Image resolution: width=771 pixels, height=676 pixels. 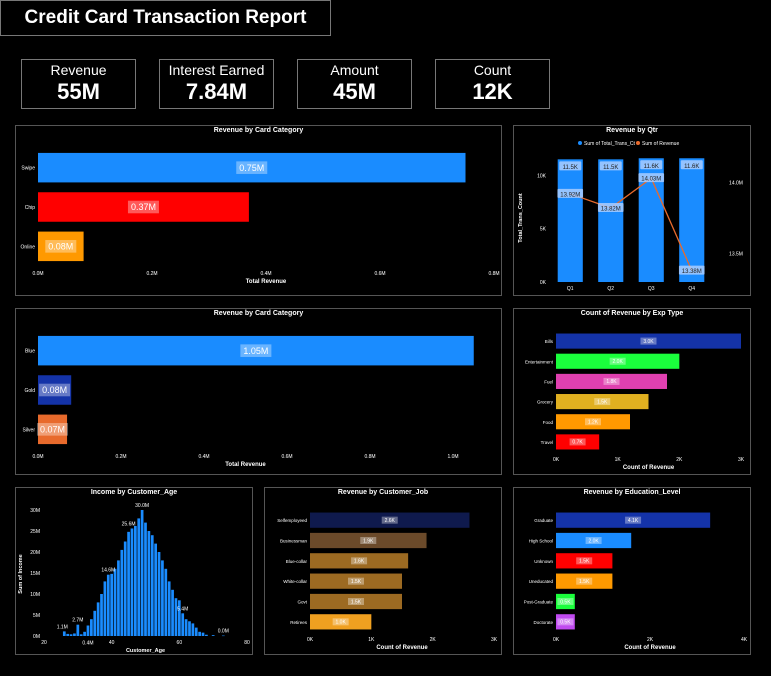 What do you see at coordinates (180, 643) in the screenshot?
I see `x-tick-label: 60` at bounding box center [180, 643].